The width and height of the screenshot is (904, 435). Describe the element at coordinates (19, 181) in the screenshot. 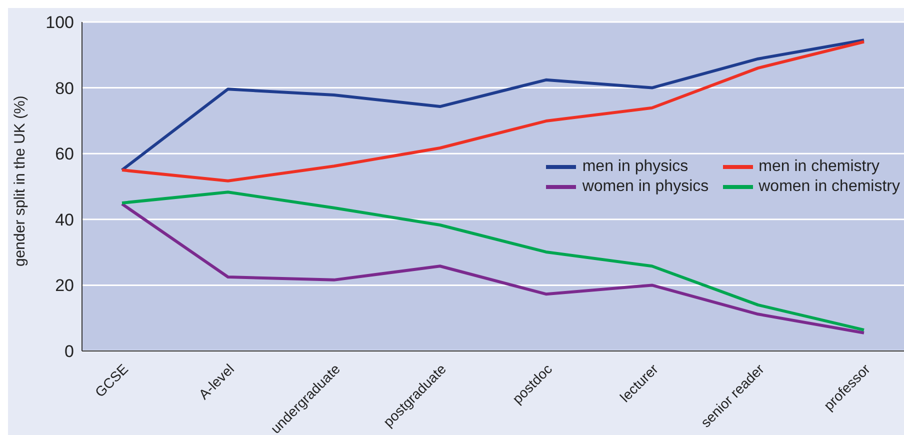

I see `y-axis-title: gender split in the UK (%)` at that location.